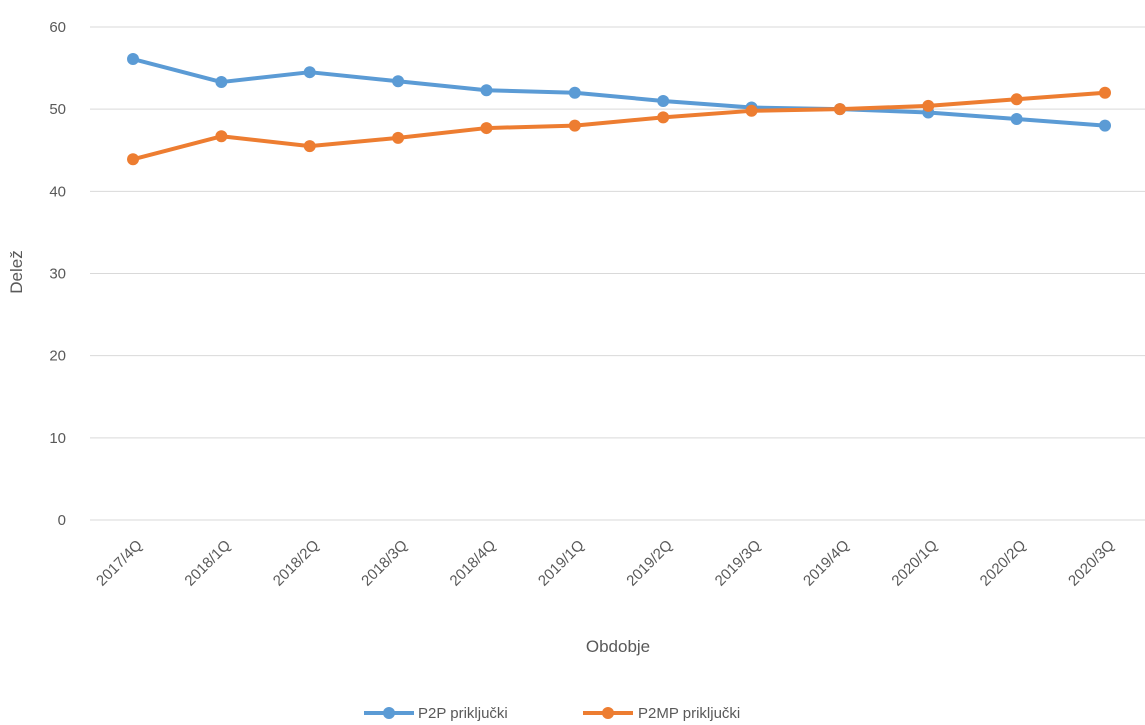 The width and height of the screenshot is (1145, 725). What do you see at coordinates (207, 563) in the screenshot?
I see `x-tick-label: 2018/1Q` at bounding box center [207, 563].